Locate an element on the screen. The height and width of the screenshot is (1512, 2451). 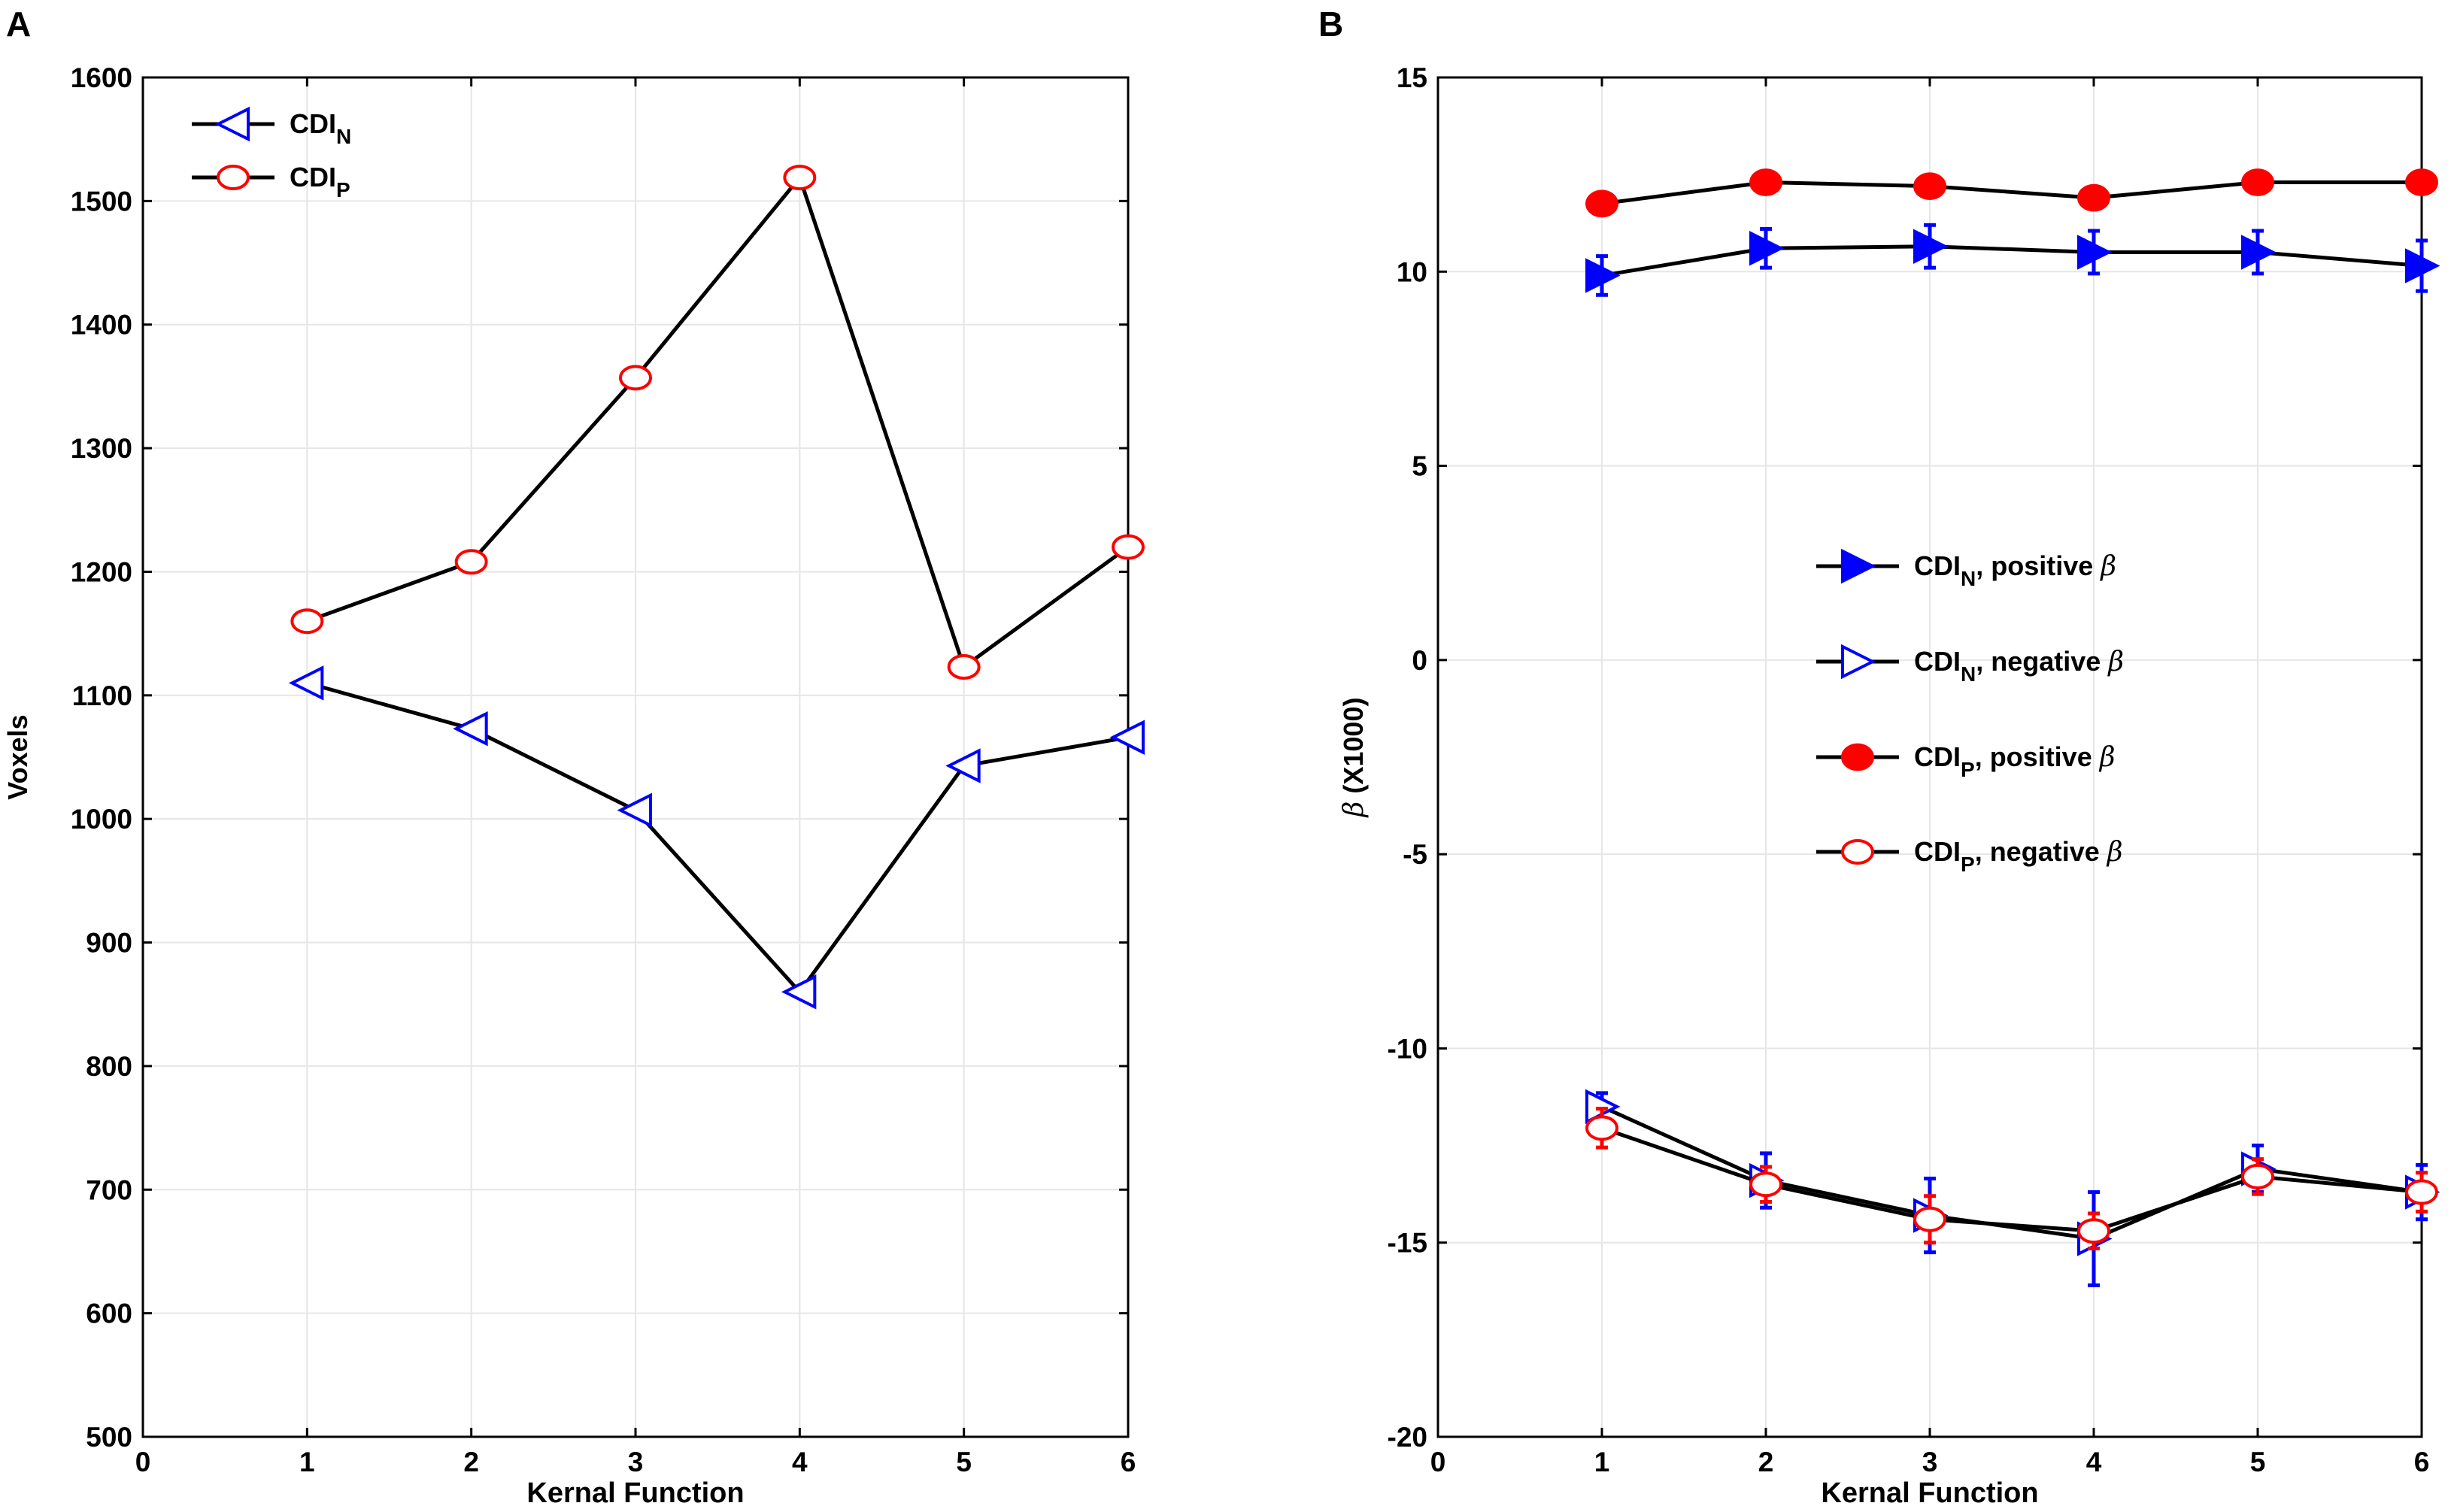
y-tick-label: 1100 is located at coordinates (102, 695).